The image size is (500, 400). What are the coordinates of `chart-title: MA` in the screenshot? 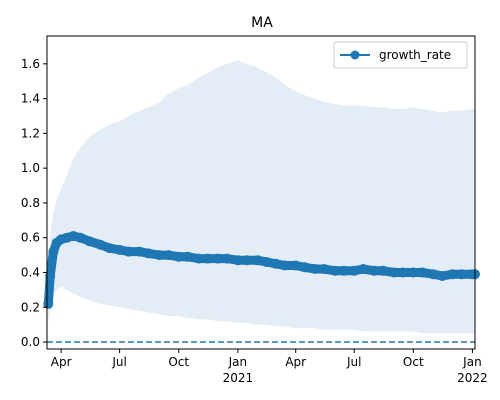 It's located at (262, 23).